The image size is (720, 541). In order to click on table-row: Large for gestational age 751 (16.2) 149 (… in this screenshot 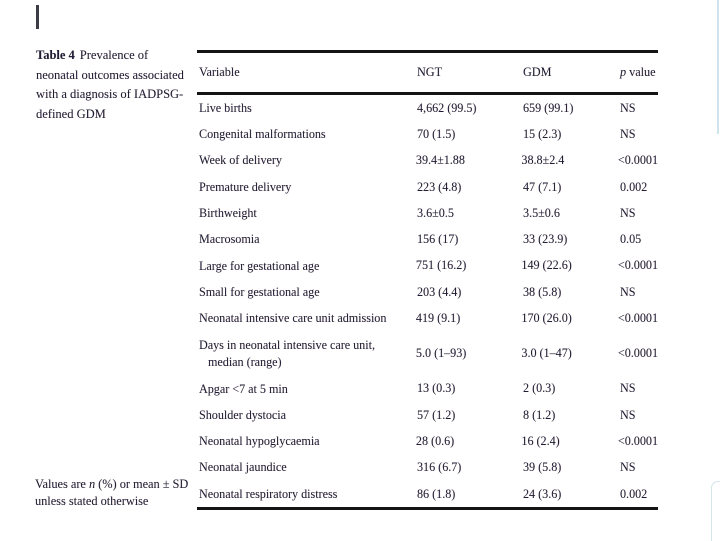, I will do `click(427, 266)`.